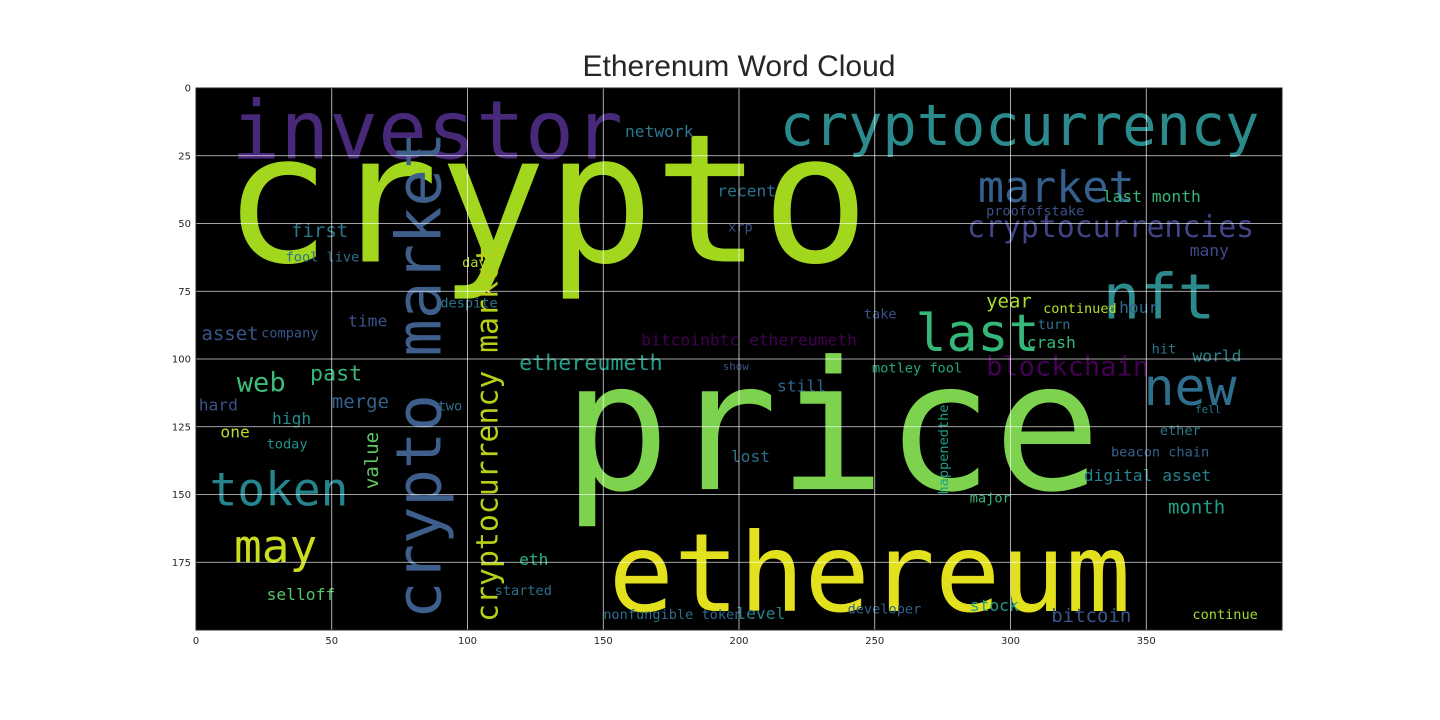 The height and width of the screenshot is (720, 1440). What do you see at coordinates (450, 406) in the screenshot?
I see `cloud-word: two` at bounding box center [450, 406].